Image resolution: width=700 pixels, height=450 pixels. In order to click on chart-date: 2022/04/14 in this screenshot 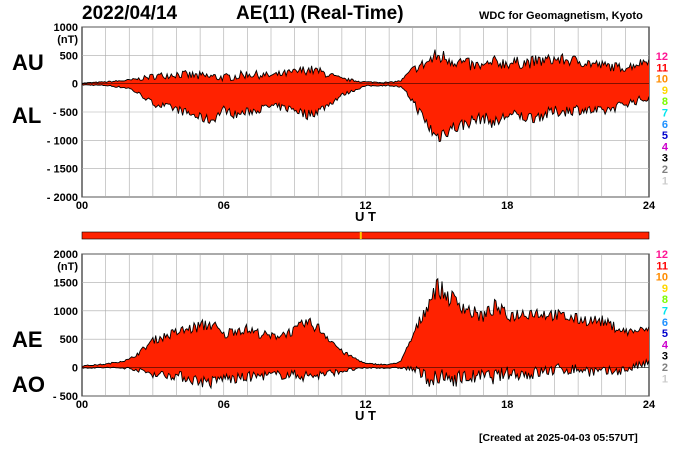, I will do `click(130, 13)`.